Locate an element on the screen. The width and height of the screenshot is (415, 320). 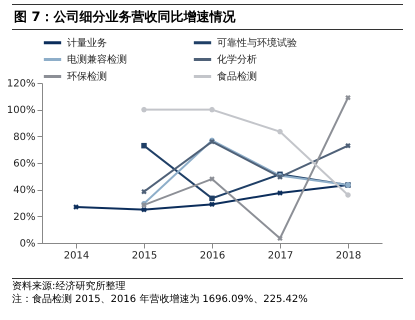
chart-title: 图 7：公司细分业务营收同比增速情况 is located at coordinates (207, 17).